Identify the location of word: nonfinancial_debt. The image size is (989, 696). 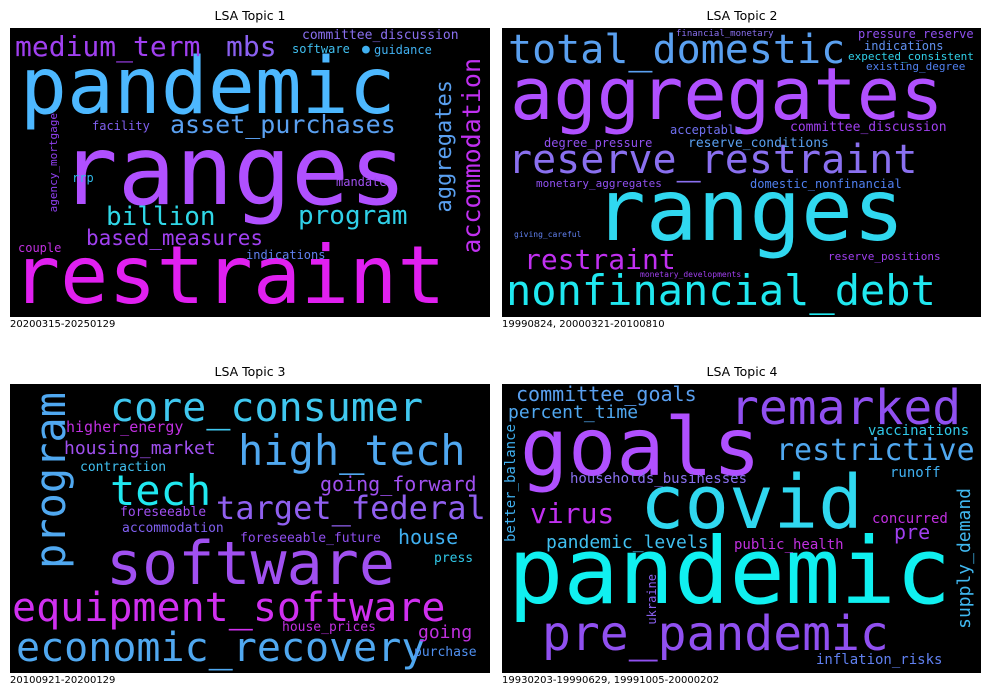
(721, 290).